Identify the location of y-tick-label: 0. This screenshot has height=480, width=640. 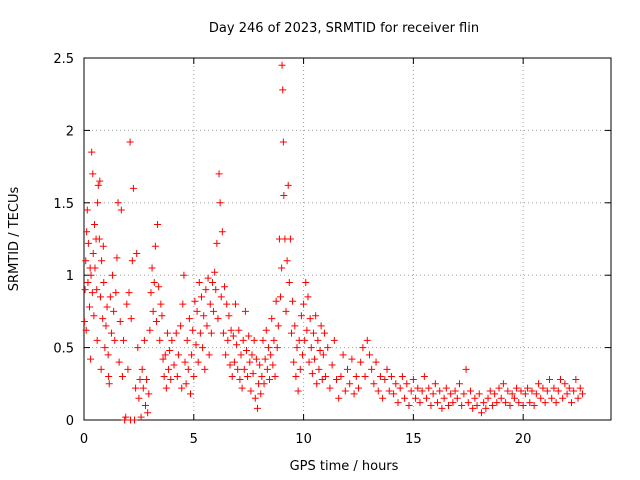
(70, 421).